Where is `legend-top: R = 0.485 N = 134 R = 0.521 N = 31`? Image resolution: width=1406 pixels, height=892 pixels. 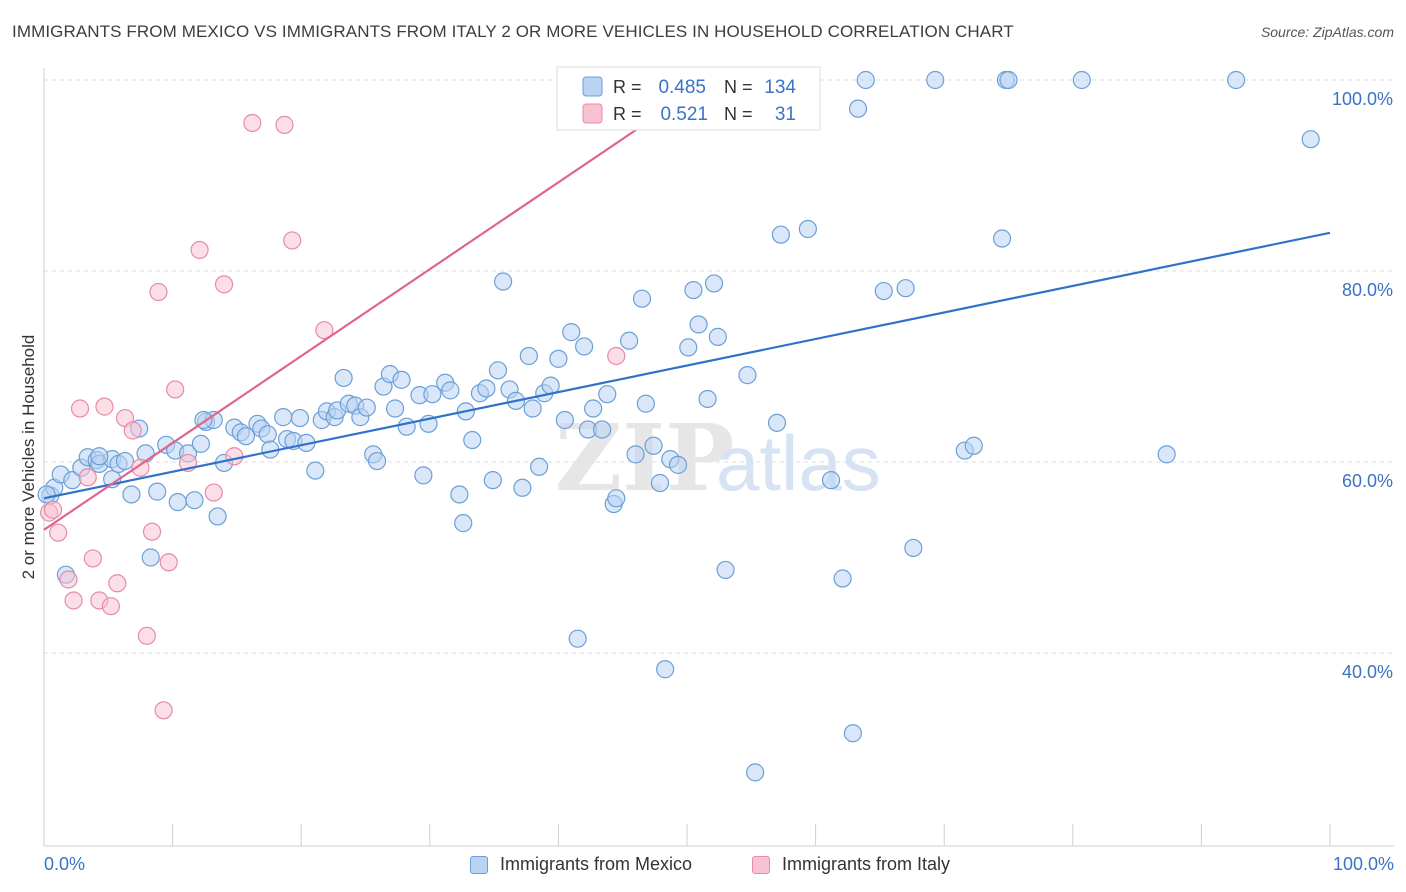 legend-top: R = 0.485 N = 134 R = 0.521 N = 31 is located at coordinates (688, 98).